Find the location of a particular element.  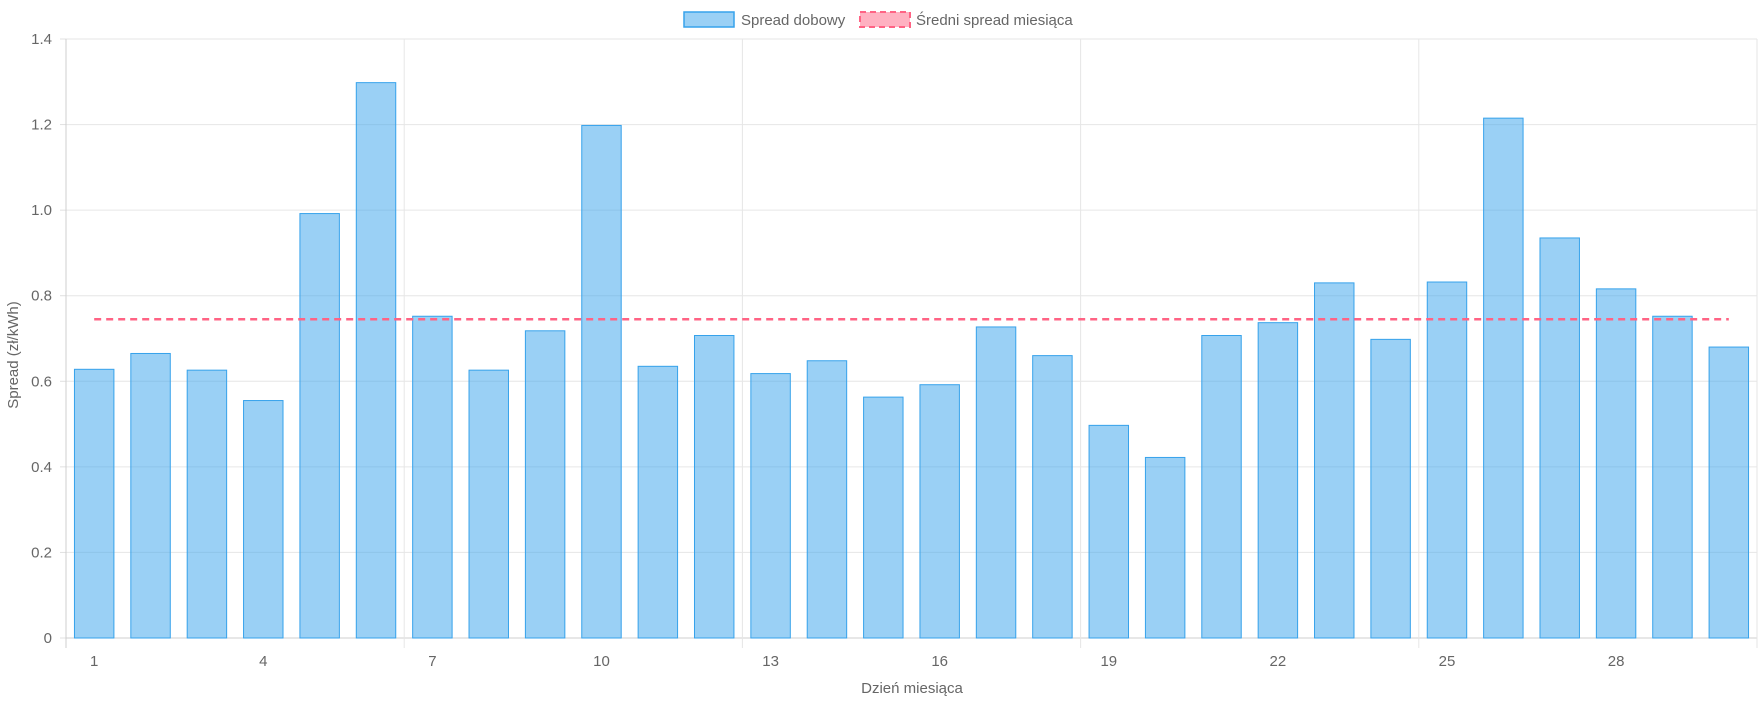

y-axis-title: Spread (zł/kWh) is located at coordinates (13, 355).